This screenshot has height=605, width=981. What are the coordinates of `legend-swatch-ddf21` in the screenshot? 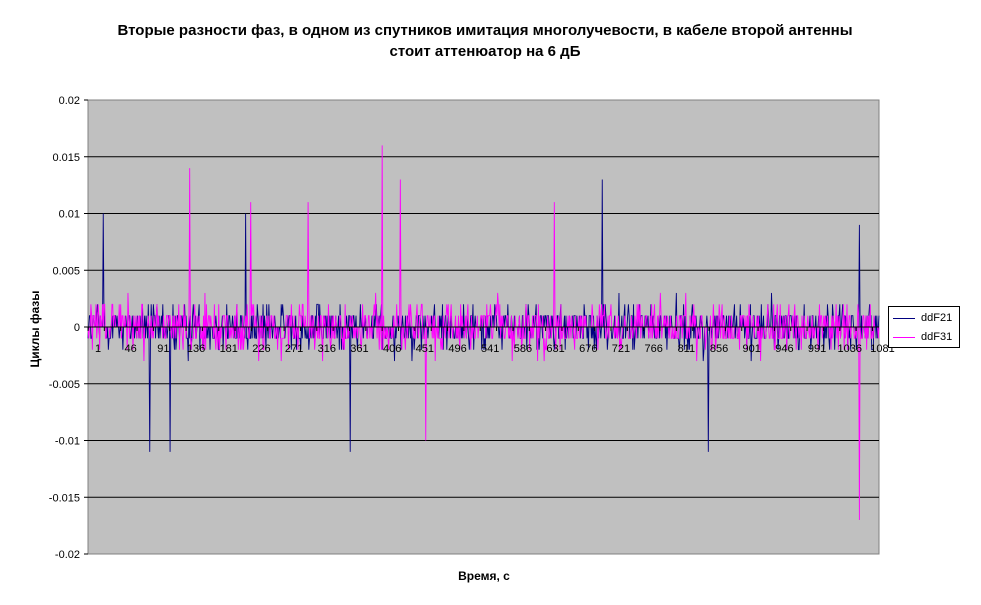 It's located at (904, 318).